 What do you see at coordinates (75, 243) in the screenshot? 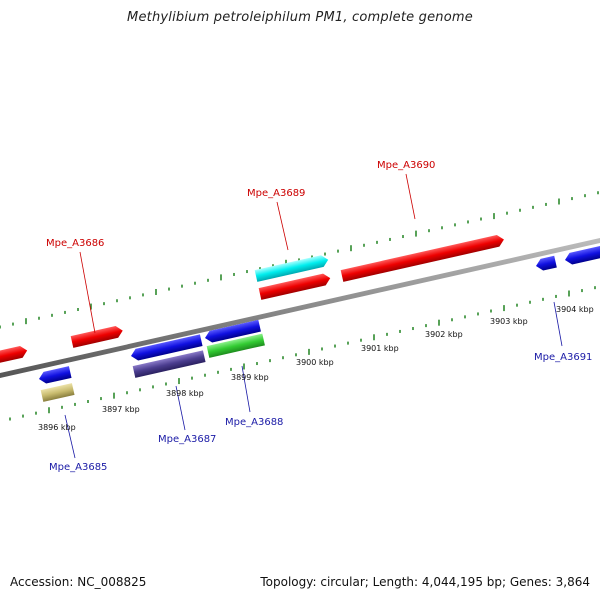
I see `gene-label-Mpe_A3686: Mpe_A3686` at bounding box center [75, 243].